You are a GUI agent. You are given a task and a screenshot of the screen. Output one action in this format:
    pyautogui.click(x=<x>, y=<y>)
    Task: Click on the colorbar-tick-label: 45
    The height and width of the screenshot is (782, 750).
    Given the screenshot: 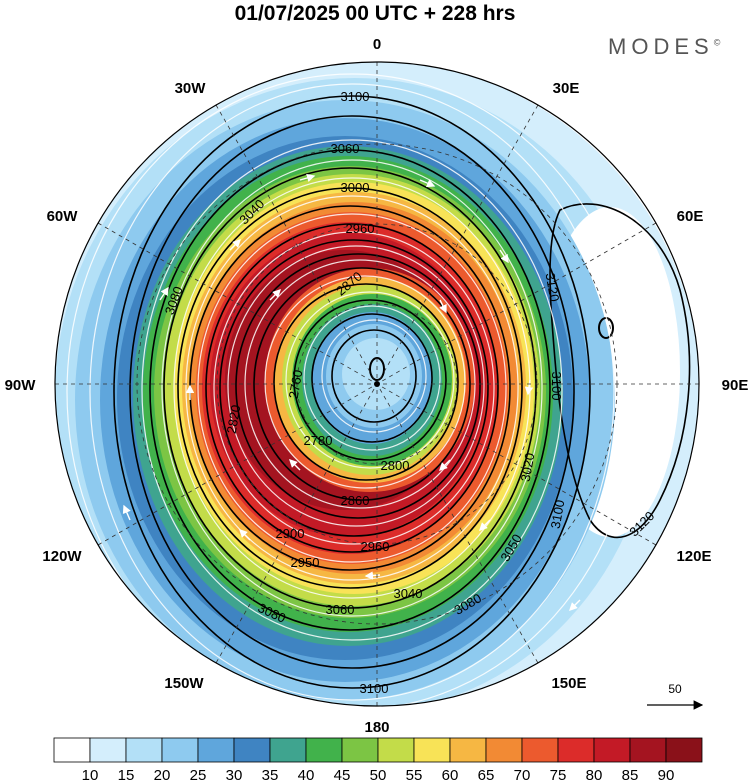 What is the action you would take?
    pyautogui.click(x=342, y=774)
    